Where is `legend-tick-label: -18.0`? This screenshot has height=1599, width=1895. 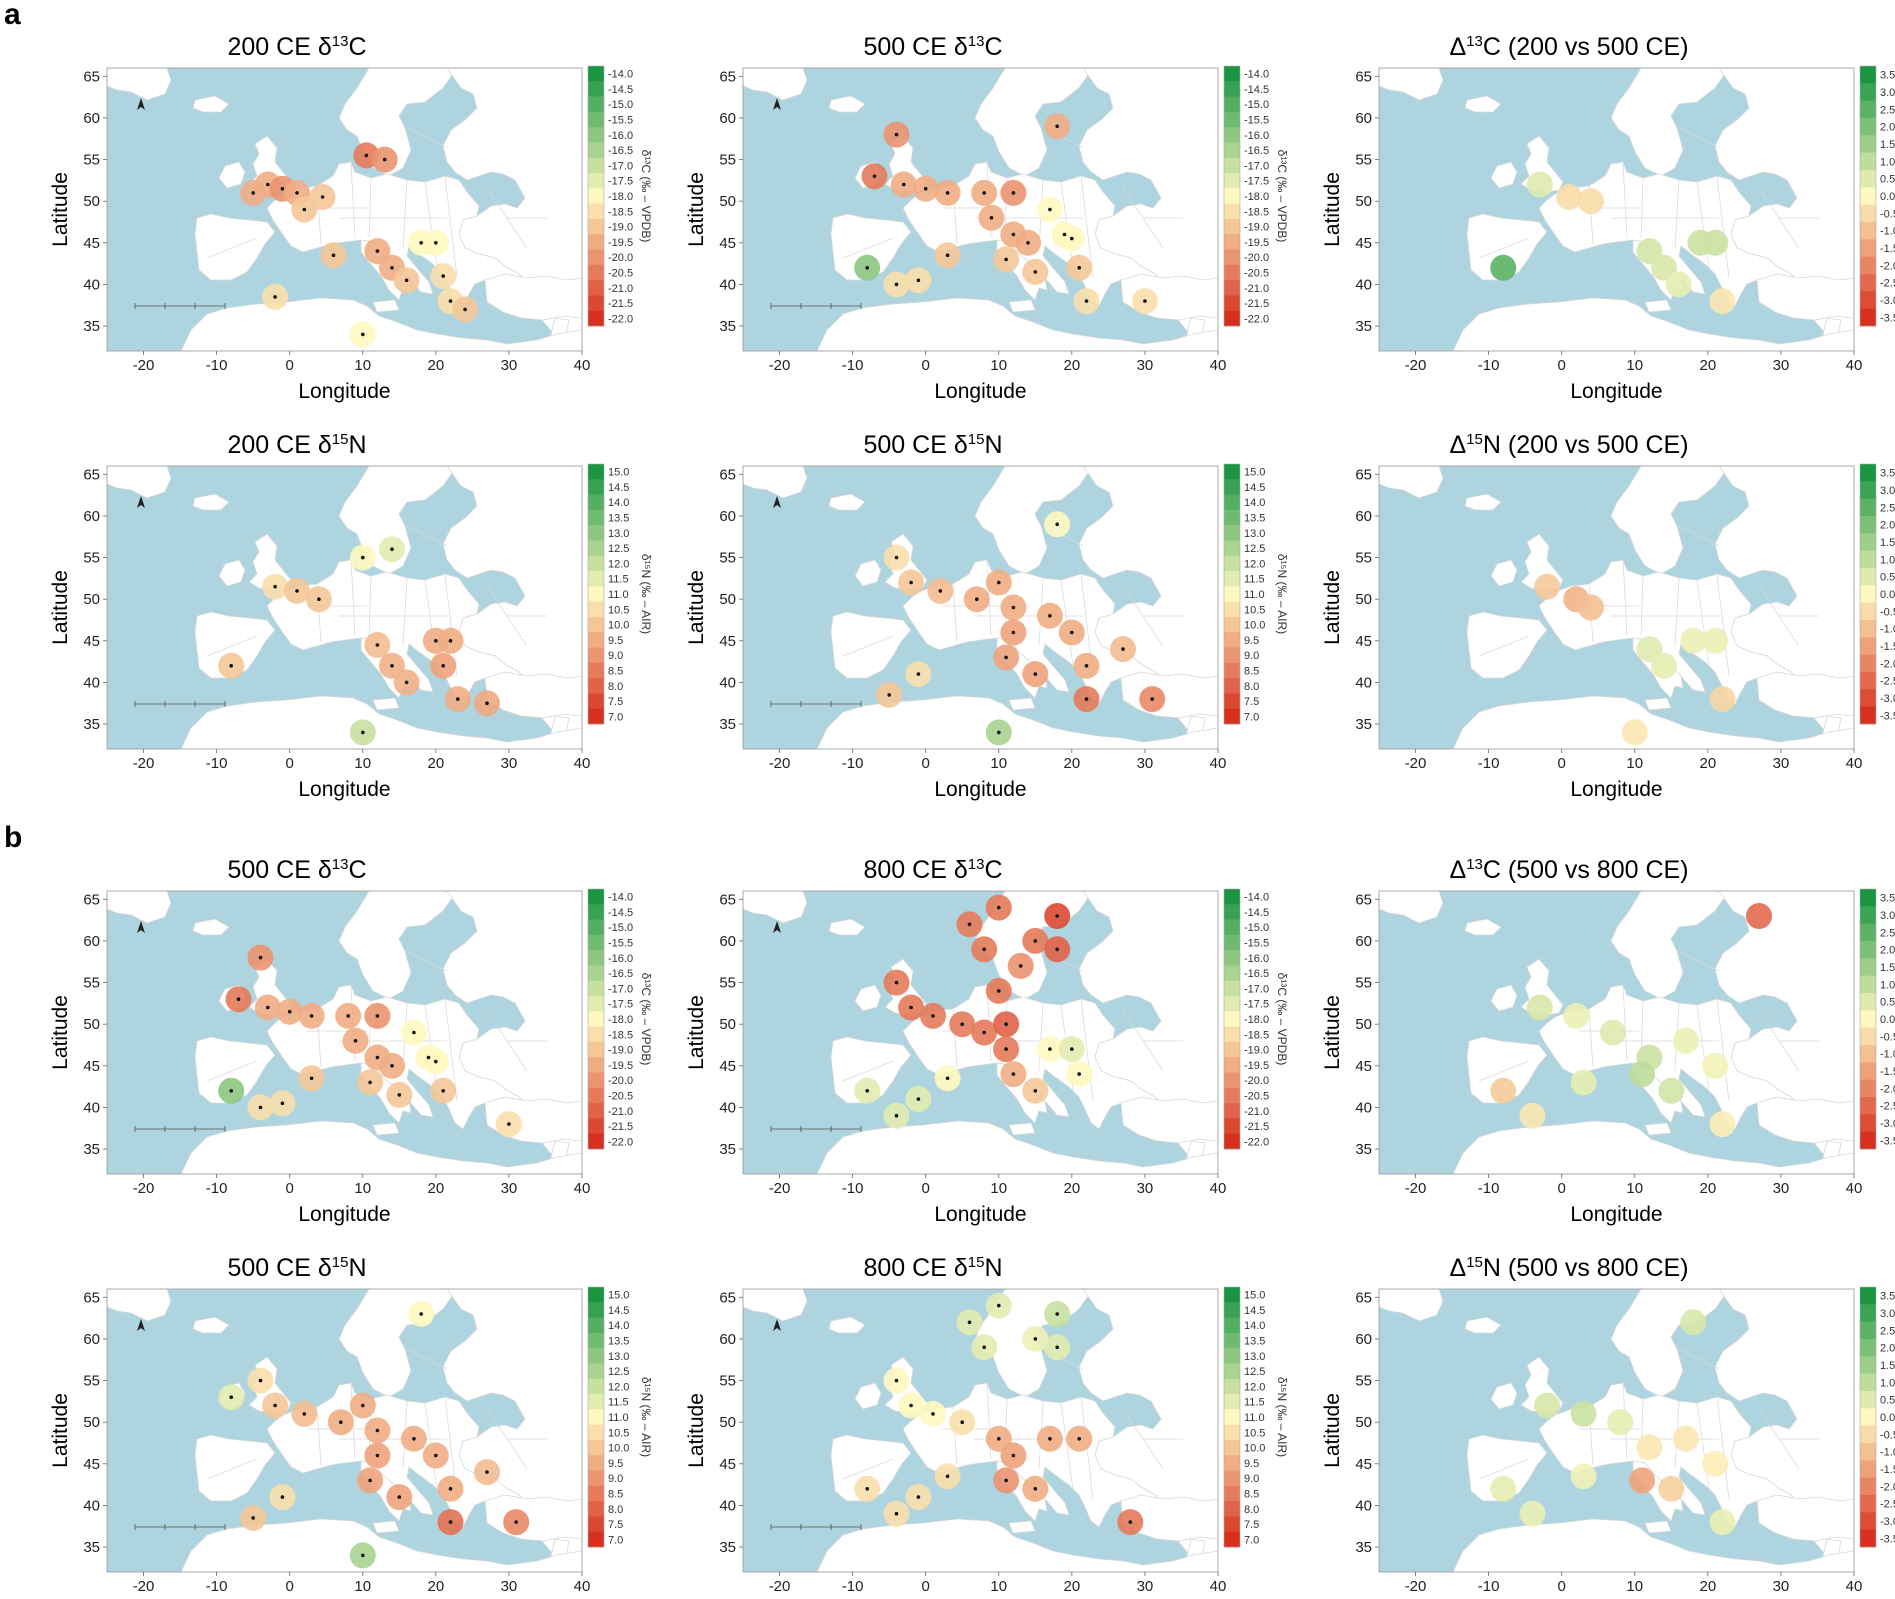 legend-tick-label: -18.0 is located at coordinates (1256, 197).